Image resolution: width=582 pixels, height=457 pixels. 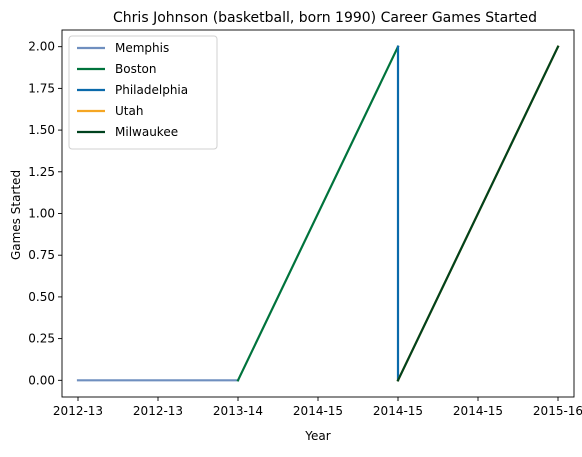 I want to click on y-tick-label: 1.00, so click(x=41, y=214).